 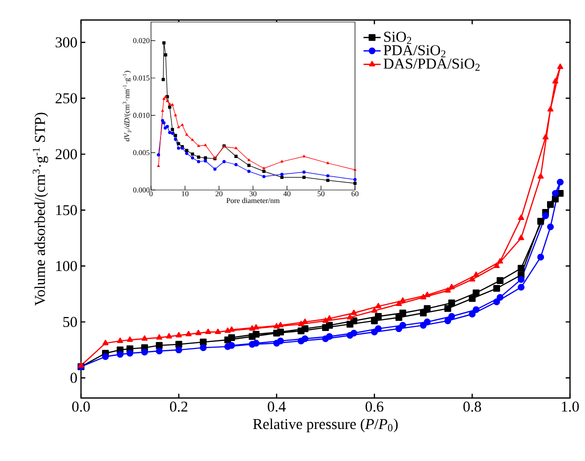 What do you see at coordinates (66, 42) in the screenshot?
I see `y-tick-label: 300` at bounding box center [66, 42].